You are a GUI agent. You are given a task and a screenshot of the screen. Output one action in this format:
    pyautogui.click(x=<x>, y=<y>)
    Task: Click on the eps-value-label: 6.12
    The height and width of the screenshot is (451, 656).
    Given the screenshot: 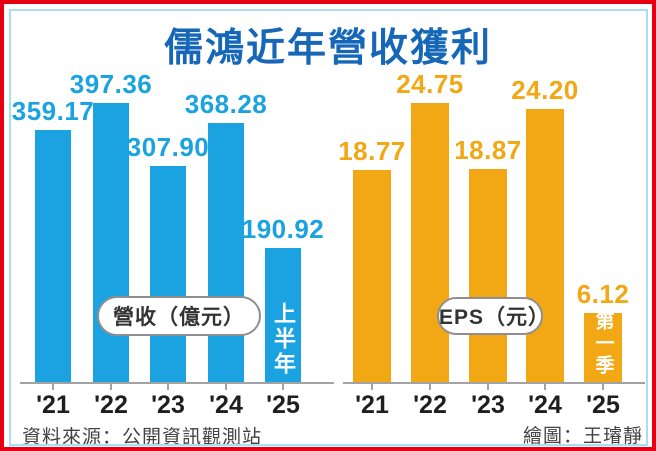 What is the action you would take?
    pyautogui.click(x=603, y=294)
    